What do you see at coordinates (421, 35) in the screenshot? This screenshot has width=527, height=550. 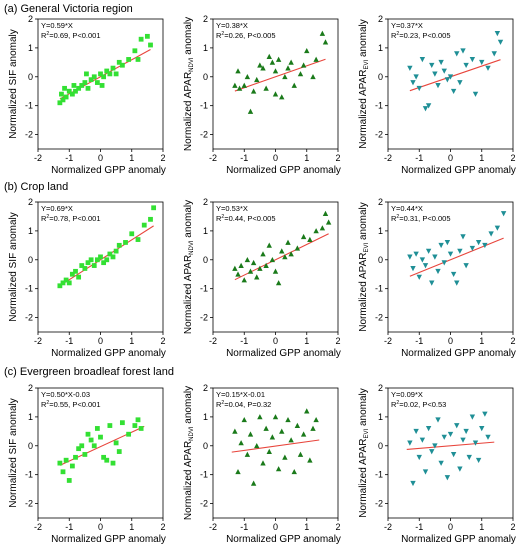 I see `regression-stats: R2=0.23, P<0.005` at bounding box center [421, 35].